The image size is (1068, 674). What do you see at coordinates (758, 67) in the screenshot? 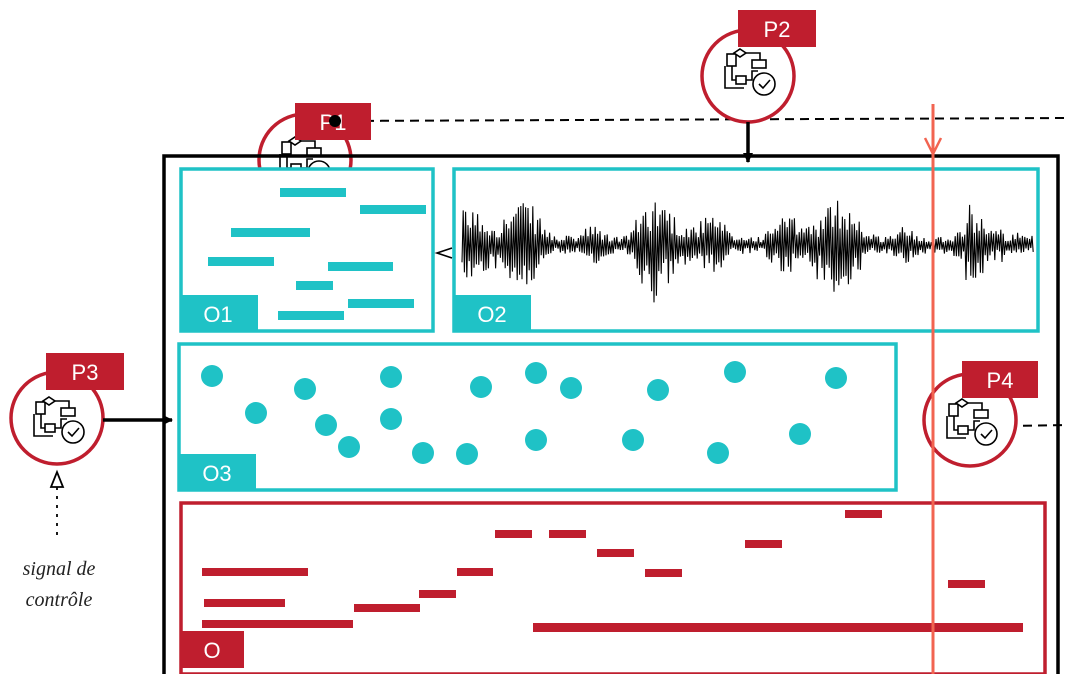
I see `process-p2: P2` at bounding box center [758, 67].